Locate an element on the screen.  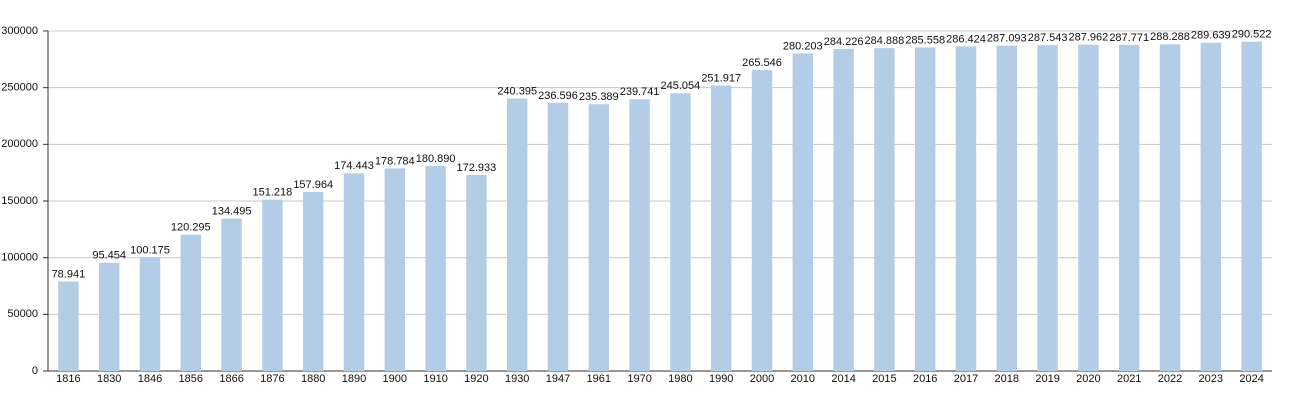
x-tick-label: 1880 is located at coordinates (313, 379).